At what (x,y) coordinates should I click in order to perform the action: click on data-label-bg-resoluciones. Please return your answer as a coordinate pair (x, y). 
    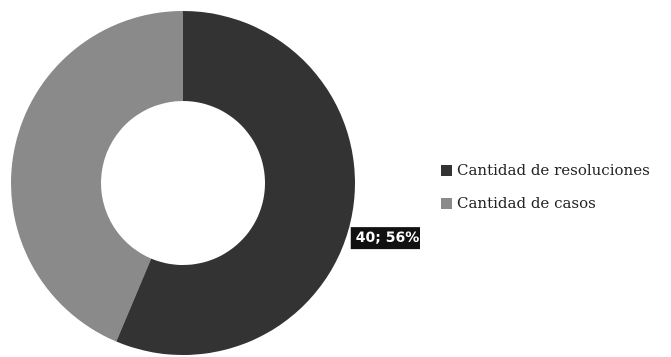
    Looking at the image, I should click on (385, 238).